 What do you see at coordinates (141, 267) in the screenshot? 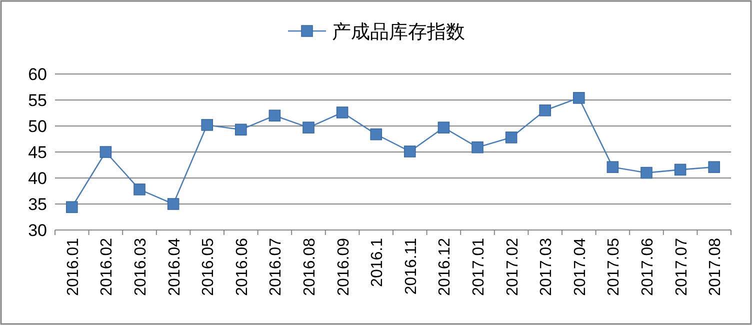
I see `x-tick-label: 2016.03` at bounding box center [141, 267].